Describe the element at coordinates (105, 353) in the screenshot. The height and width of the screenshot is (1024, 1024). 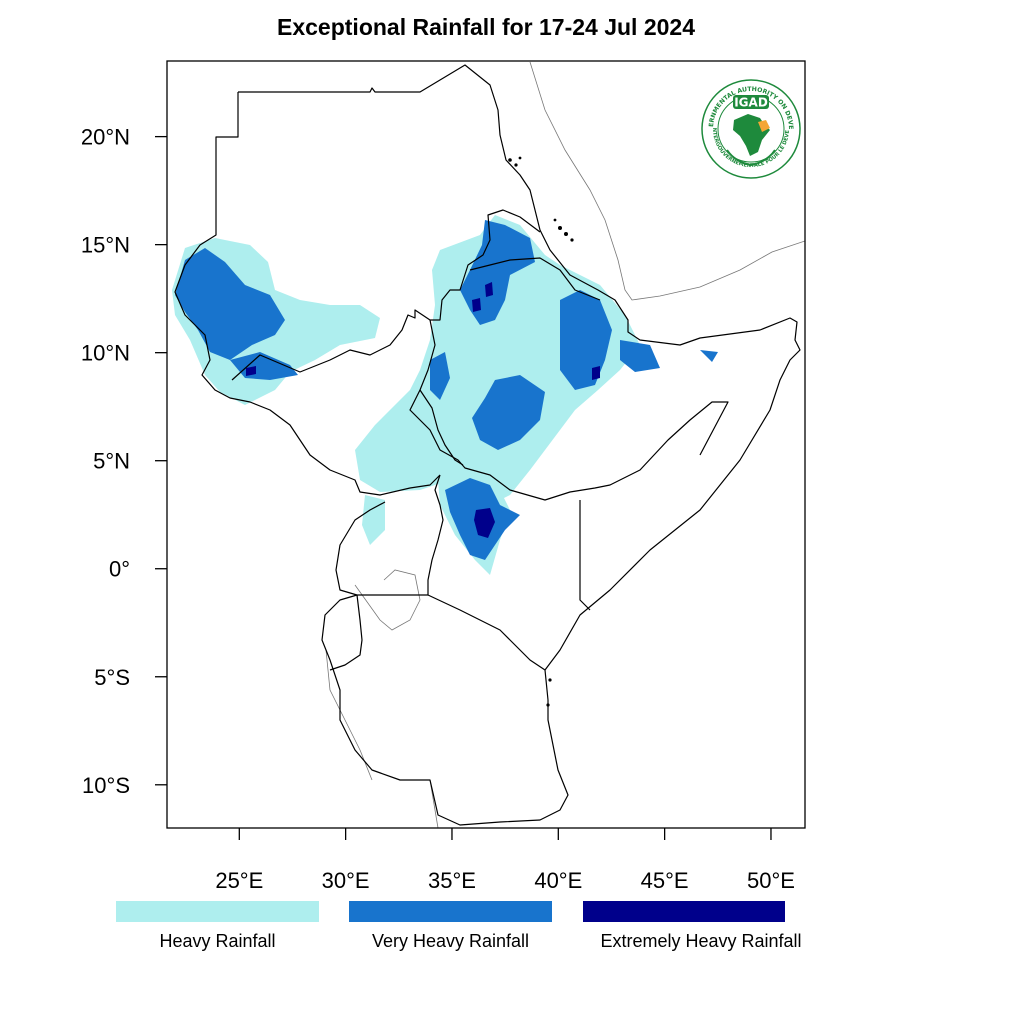
I see `lat-tick-label: 10°N` at that location.